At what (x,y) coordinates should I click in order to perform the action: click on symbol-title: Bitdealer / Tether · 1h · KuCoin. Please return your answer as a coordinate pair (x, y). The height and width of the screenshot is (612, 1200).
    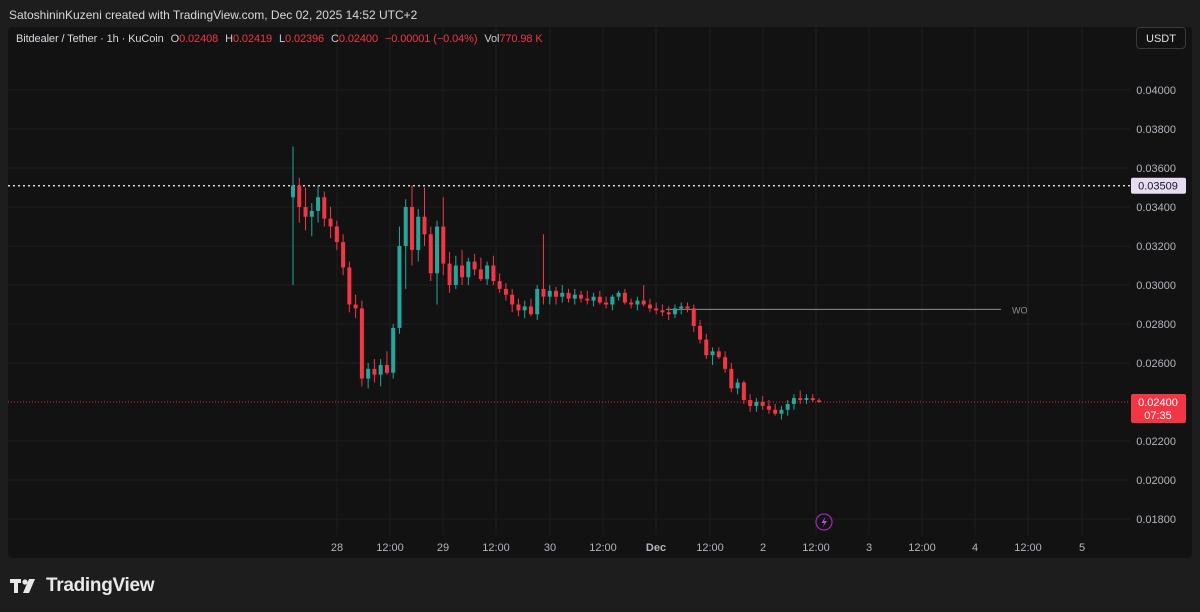
    Looking at the image, I should click on (90, 39).